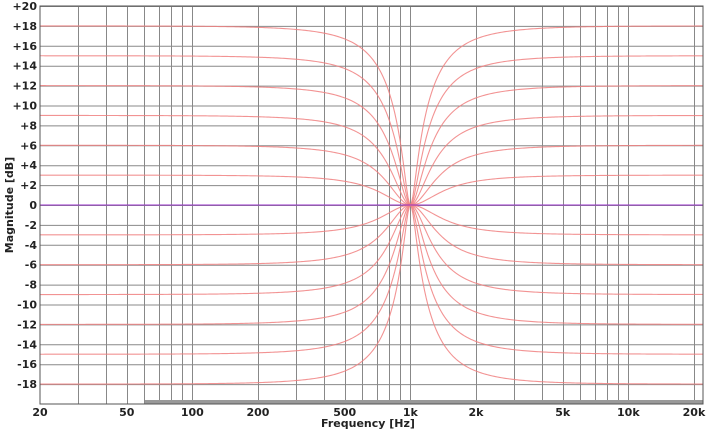 The width and height of the screenshot is (710, 435). Describe the element at coordinates (563, 412) in the screenshot. I see `x-tick-label: 5k` at that location.